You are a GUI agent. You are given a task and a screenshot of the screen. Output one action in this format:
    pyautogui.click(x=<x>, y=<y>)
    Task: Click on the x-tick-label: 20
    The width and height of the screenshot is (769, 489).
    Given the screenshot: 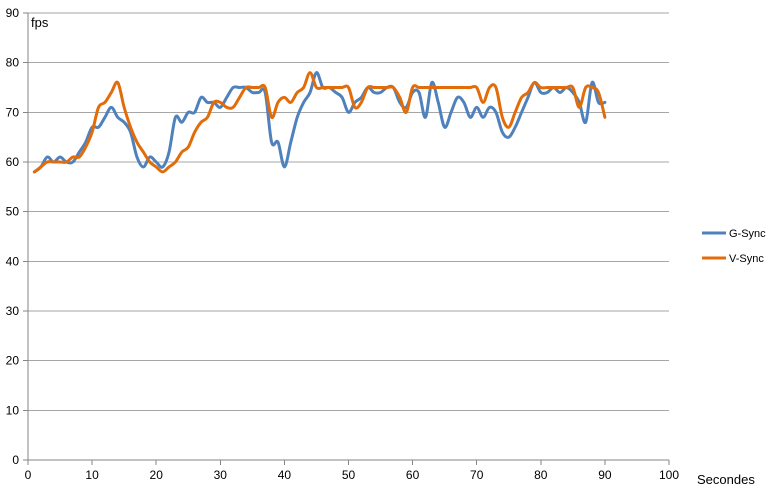 What is the action you would take?
    pyautogui.click(x=157, y=475)
    